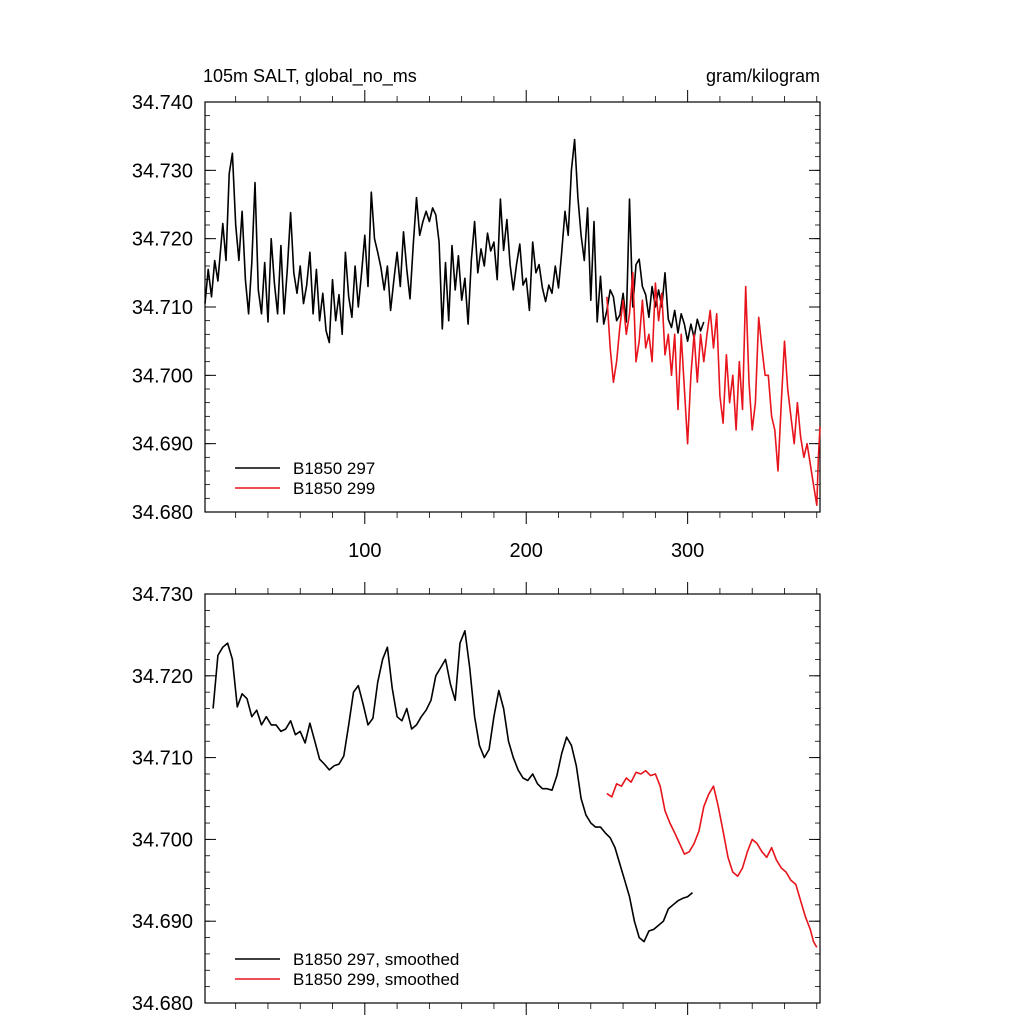 The width and height of the screenshot is (1024, 1024). Describe the element at coordinates (687, 551) in the screenshot. I see `x-tick-label: 300` at that location.